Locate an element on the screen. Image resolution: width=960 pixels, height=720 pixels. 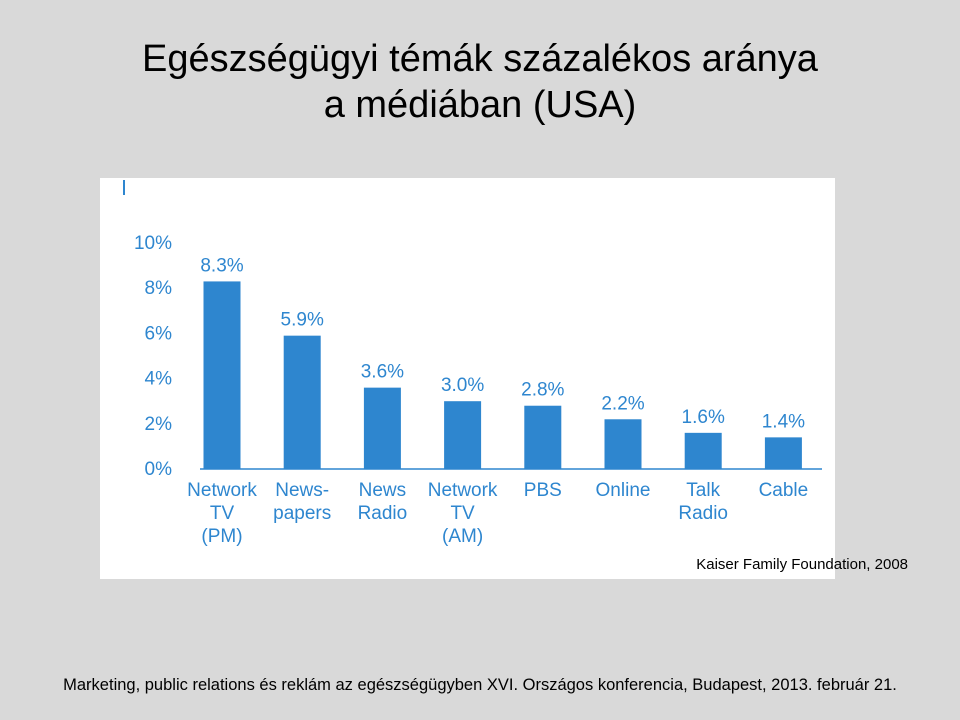
x-tick-label-line: Cable is located at coordinates (784, 490).